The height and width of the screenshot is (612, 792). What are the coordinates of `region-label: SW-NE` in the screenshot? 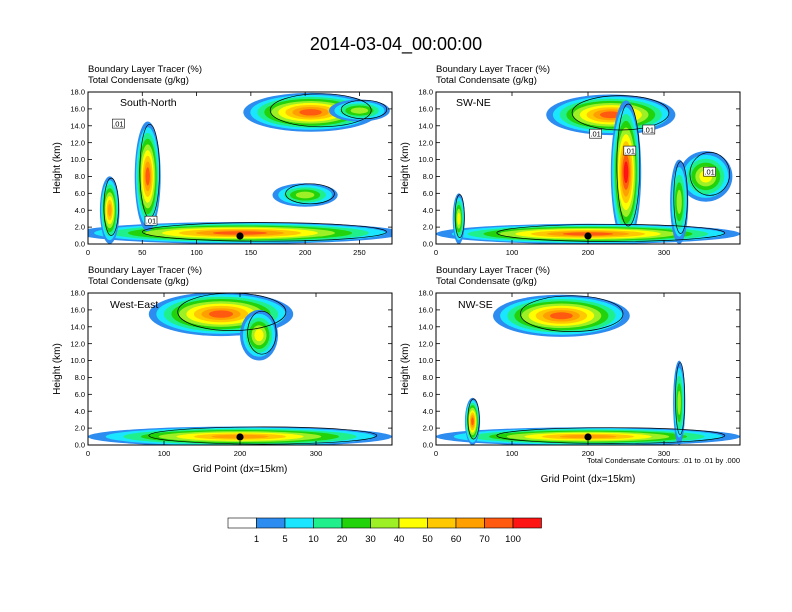 It's located at (473, 103).